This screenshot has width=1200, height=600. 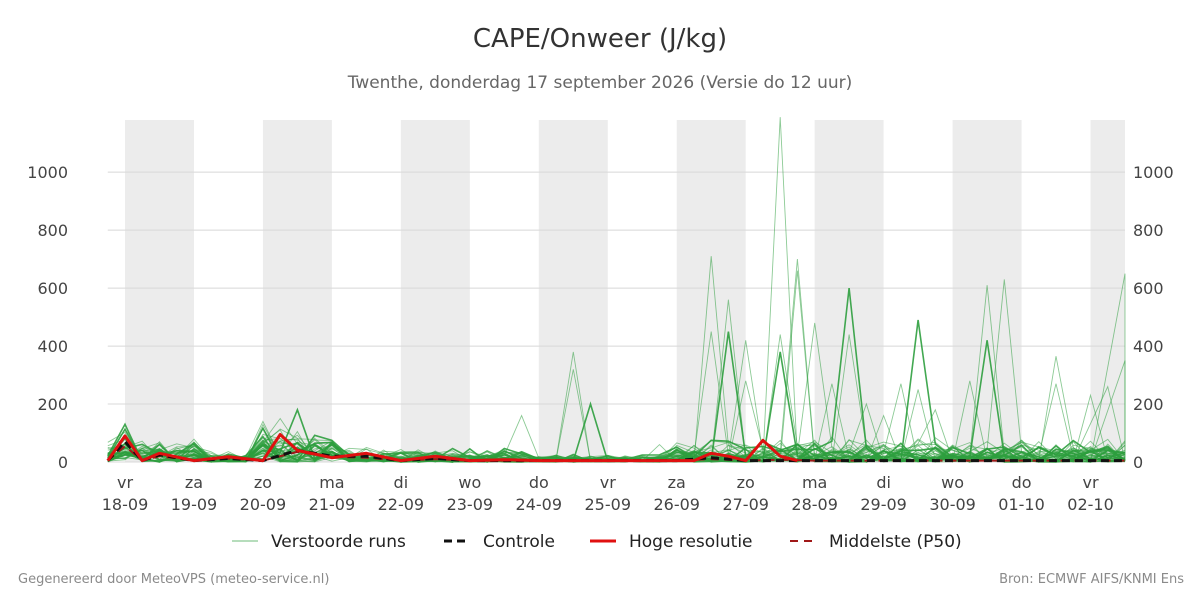 What do you see at coordinates (338, 542) in the screenshot?
I see `legend-label-ensemble: Verstoorde runs` at bounding box center [338, 542].